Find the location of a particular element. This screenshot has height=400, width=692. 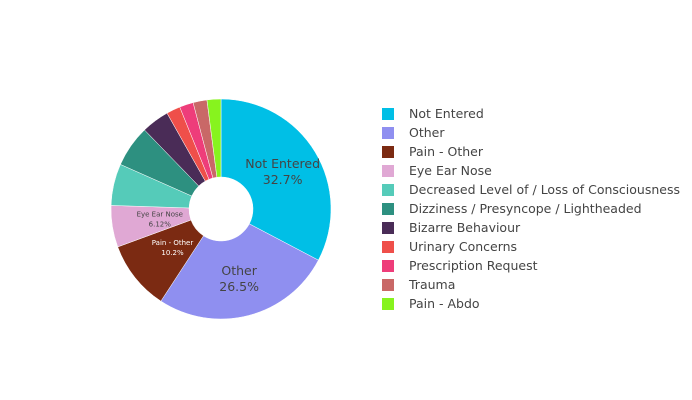

slice-label-eye-ear-nose: Eye Ear Nose is located at coordinates (160, 214).